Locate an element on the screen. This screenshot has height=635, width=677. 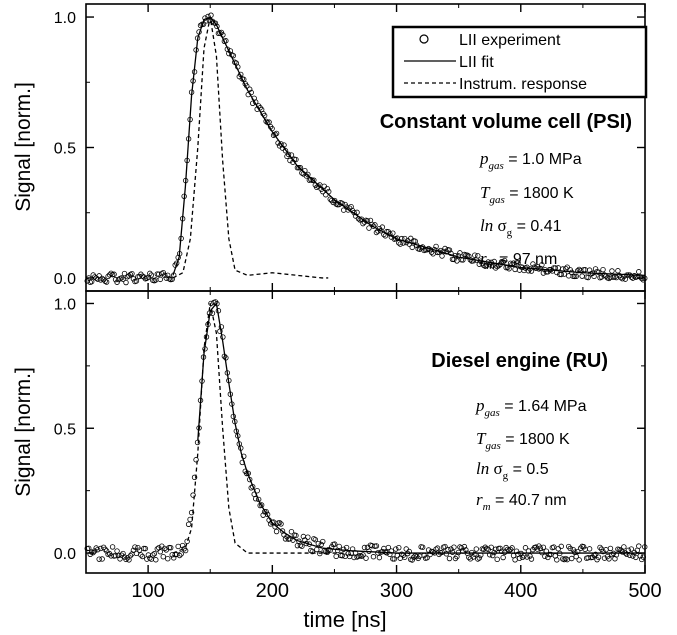
top-param-sigma: ln σg = 0.41 is located at coordinates (521, 227).